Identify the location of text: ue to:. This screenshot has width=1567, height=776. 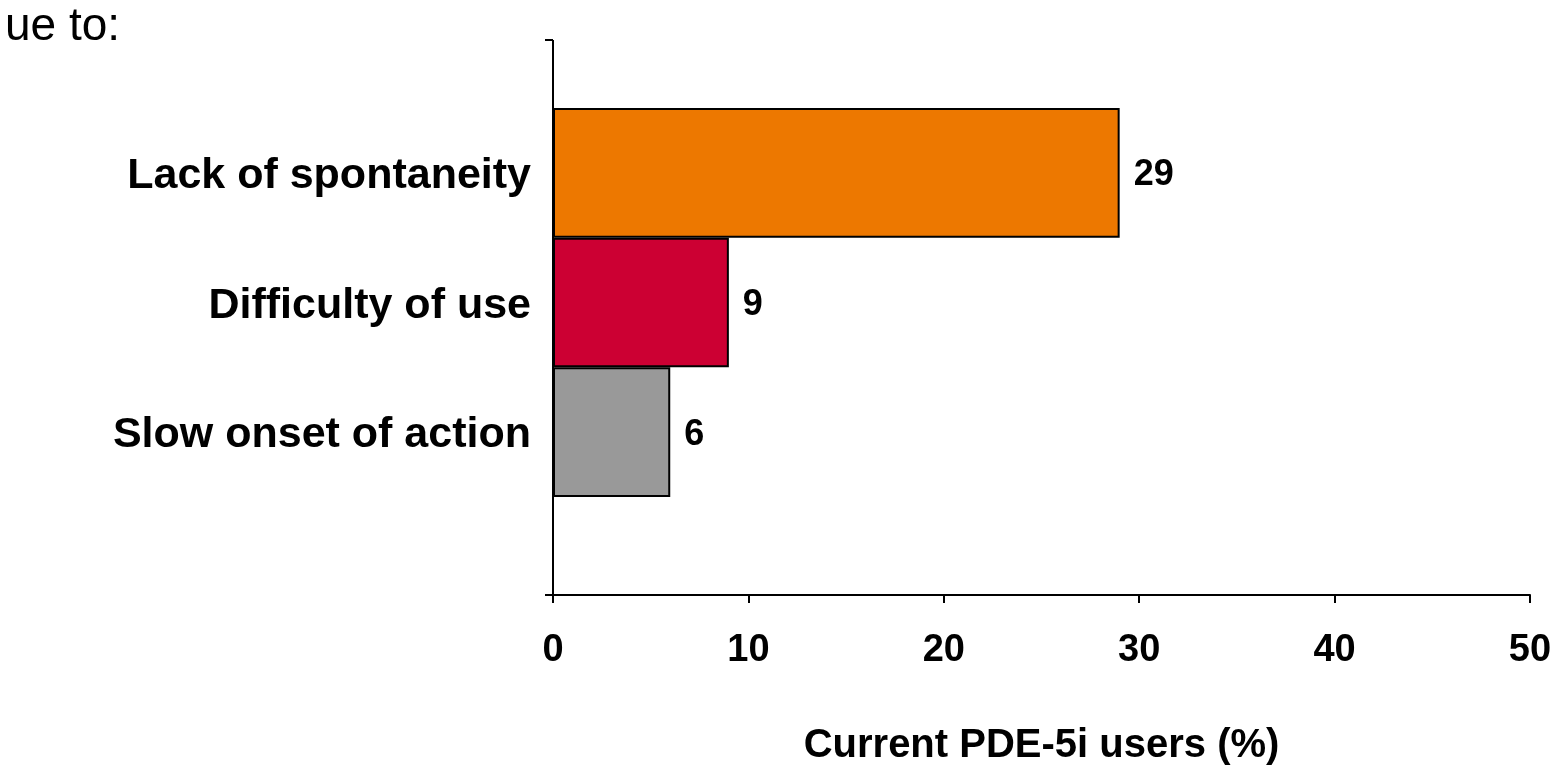
(63, 25).